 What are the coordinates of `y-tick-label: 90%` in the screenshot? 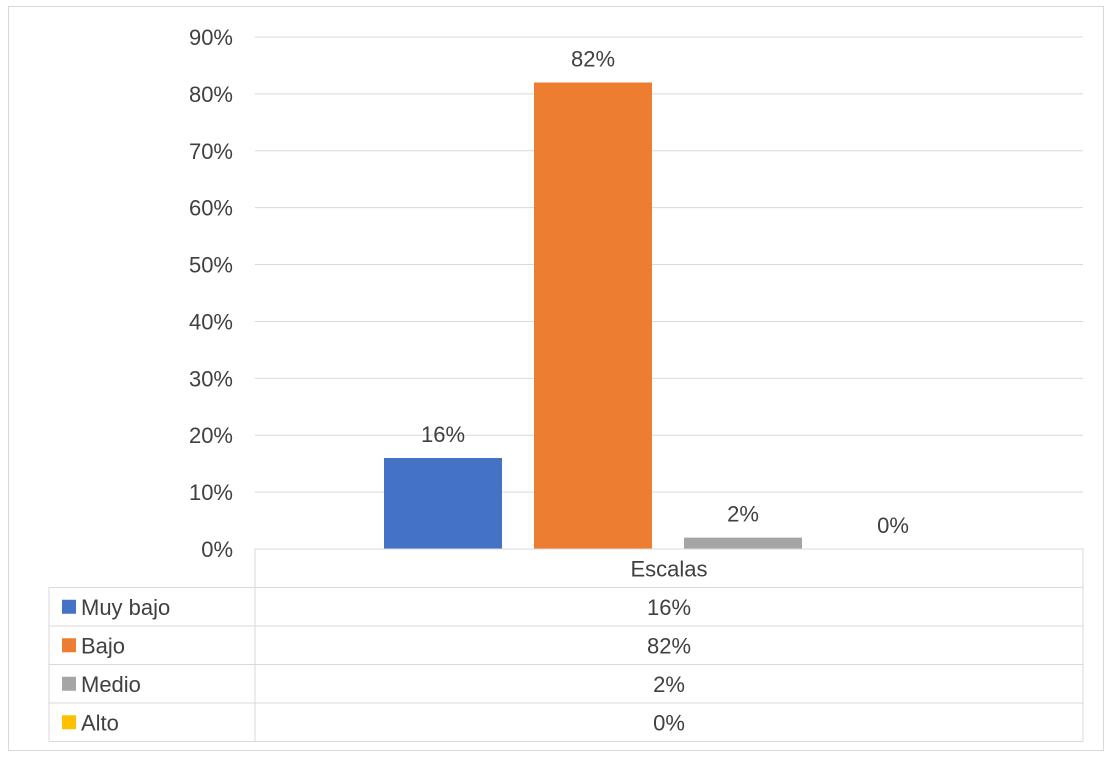 It's located at (211, 37).